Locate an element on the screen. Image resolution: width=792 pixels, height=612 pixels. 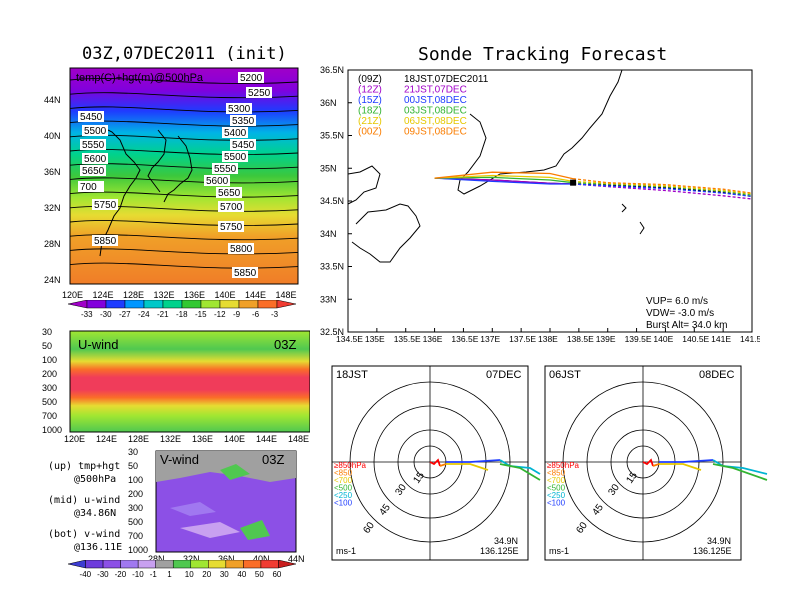
pressure-tick: 1000 is located at coordinates (52, 430).